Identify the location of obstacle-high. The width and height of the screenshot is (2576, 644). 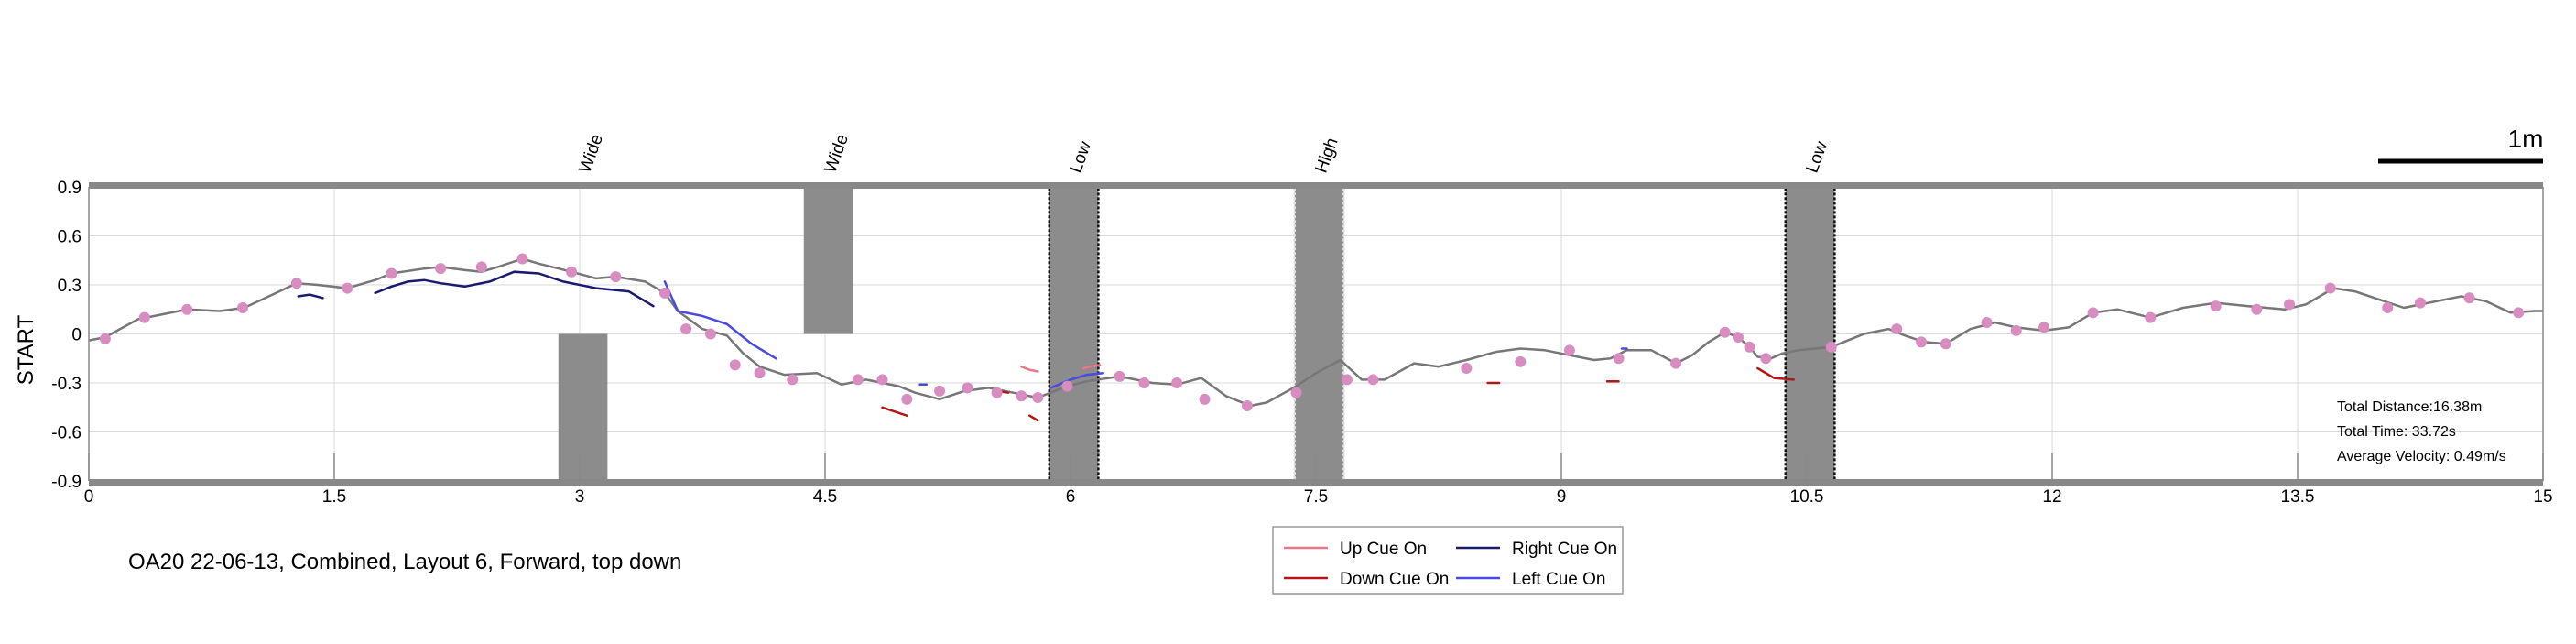
(1319, 334).